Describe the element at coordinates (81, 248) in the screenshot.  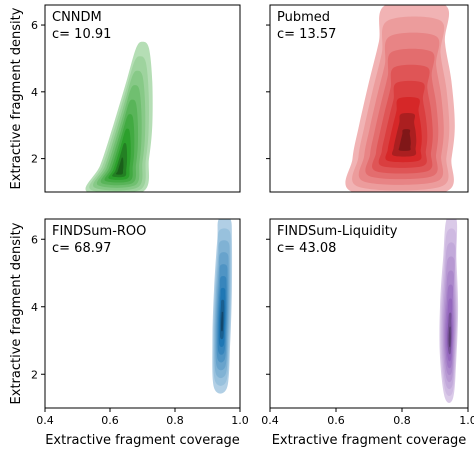
I see `panel-annotation: c= 68.97` at that location.